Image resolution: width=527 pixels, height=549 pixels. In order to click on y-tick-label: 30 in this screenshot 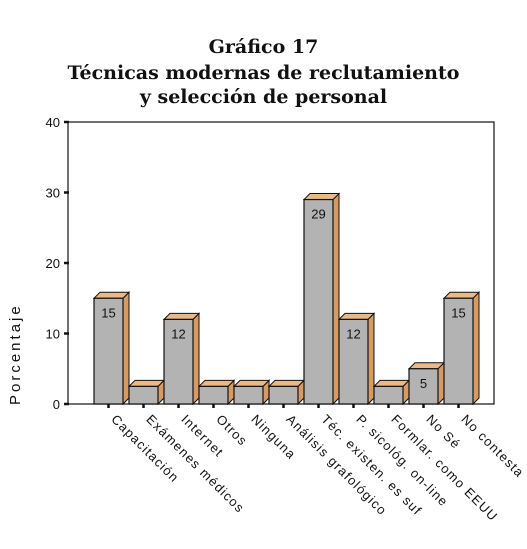, I will do `click(53, 193)`.